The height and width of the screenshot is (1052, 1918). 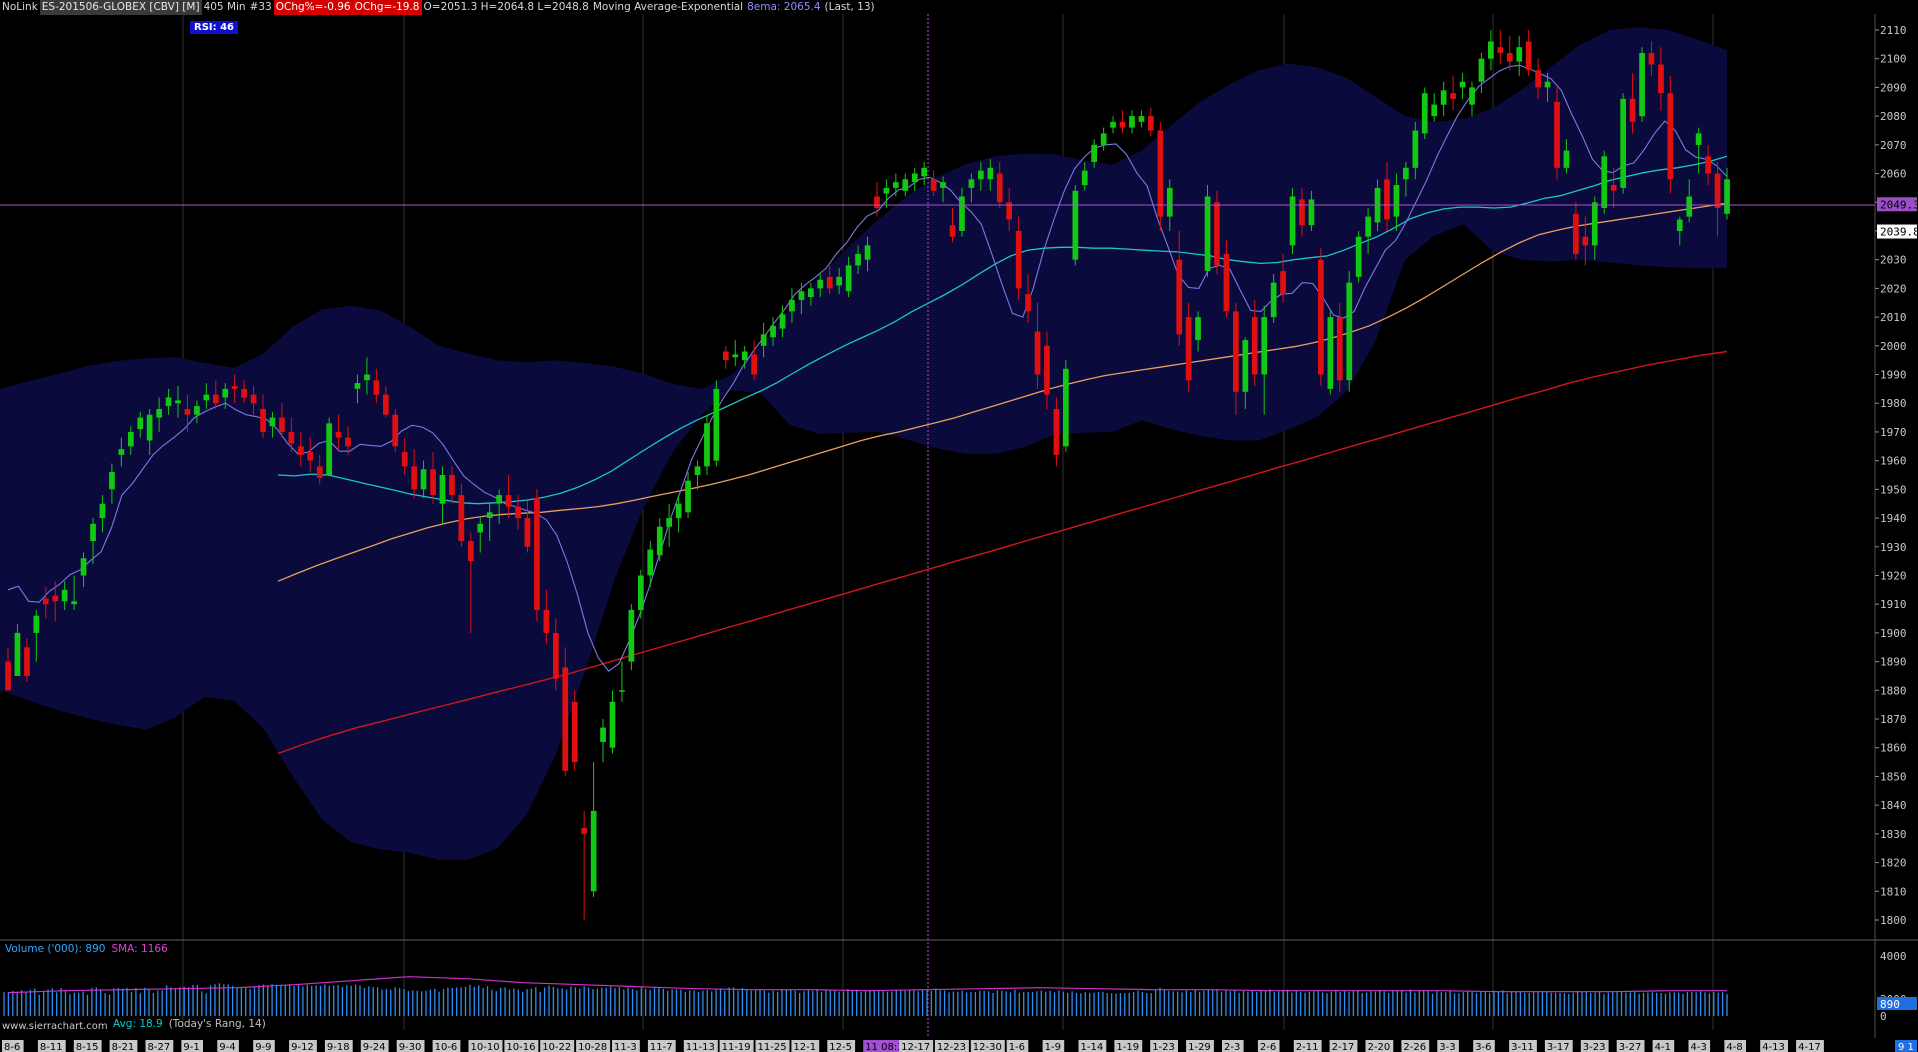 What do you see at coordinates (1594, 1047) in the screenshot?
I see `time-label: 3-23` at bounding box center [1594, 1047].